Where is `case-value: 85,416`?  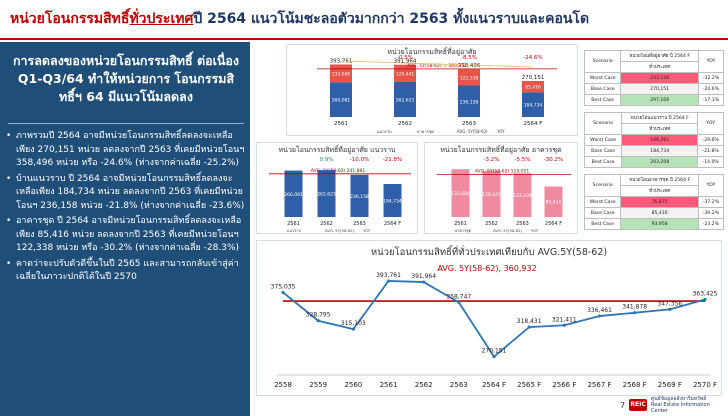 case-value: 85,416 is located at coordinates (659, 213).